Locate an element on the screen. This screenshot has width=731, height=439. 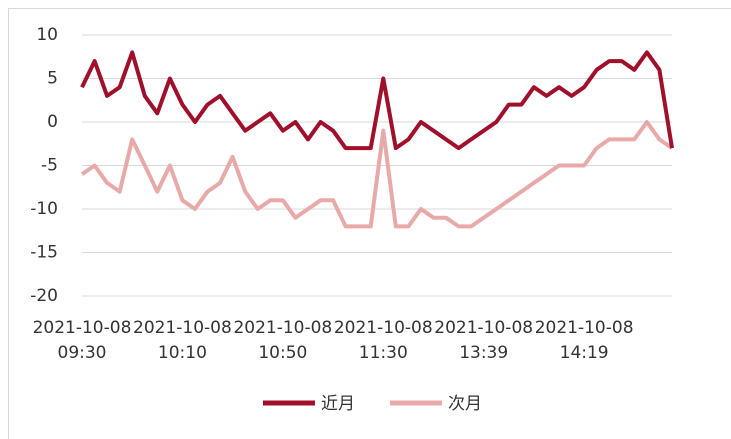
y-tick-label: -15 is located at coordinates (44, 253).